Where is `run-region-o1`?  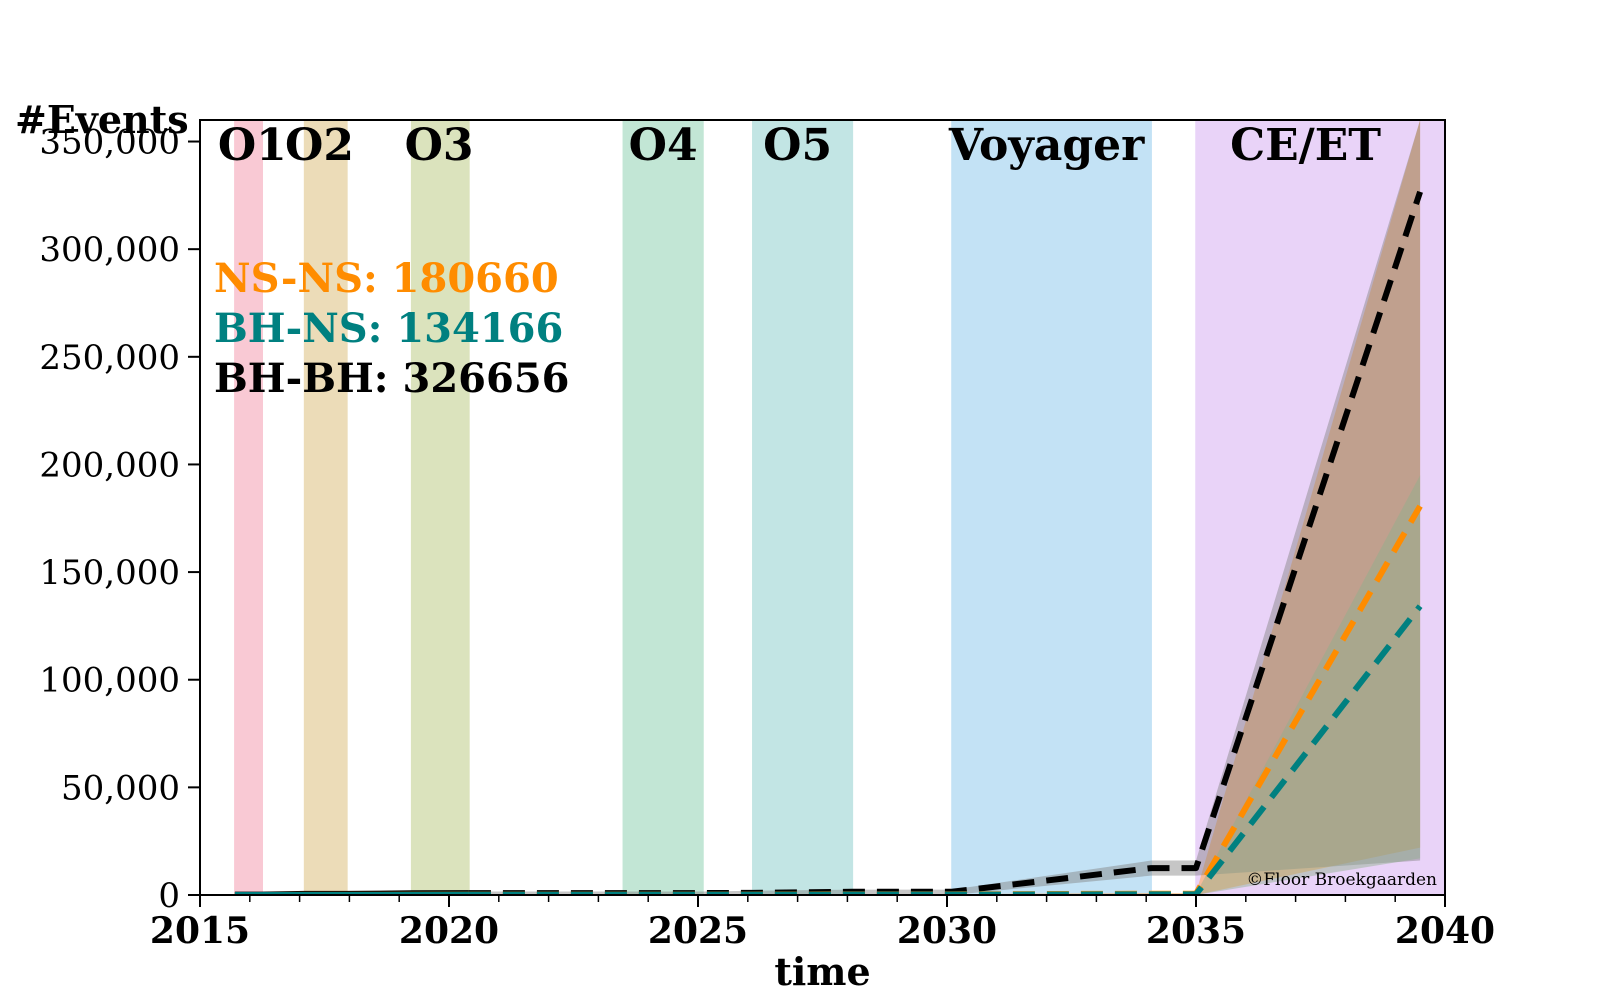
run-region-o1 is located at coordinates (248, 507).